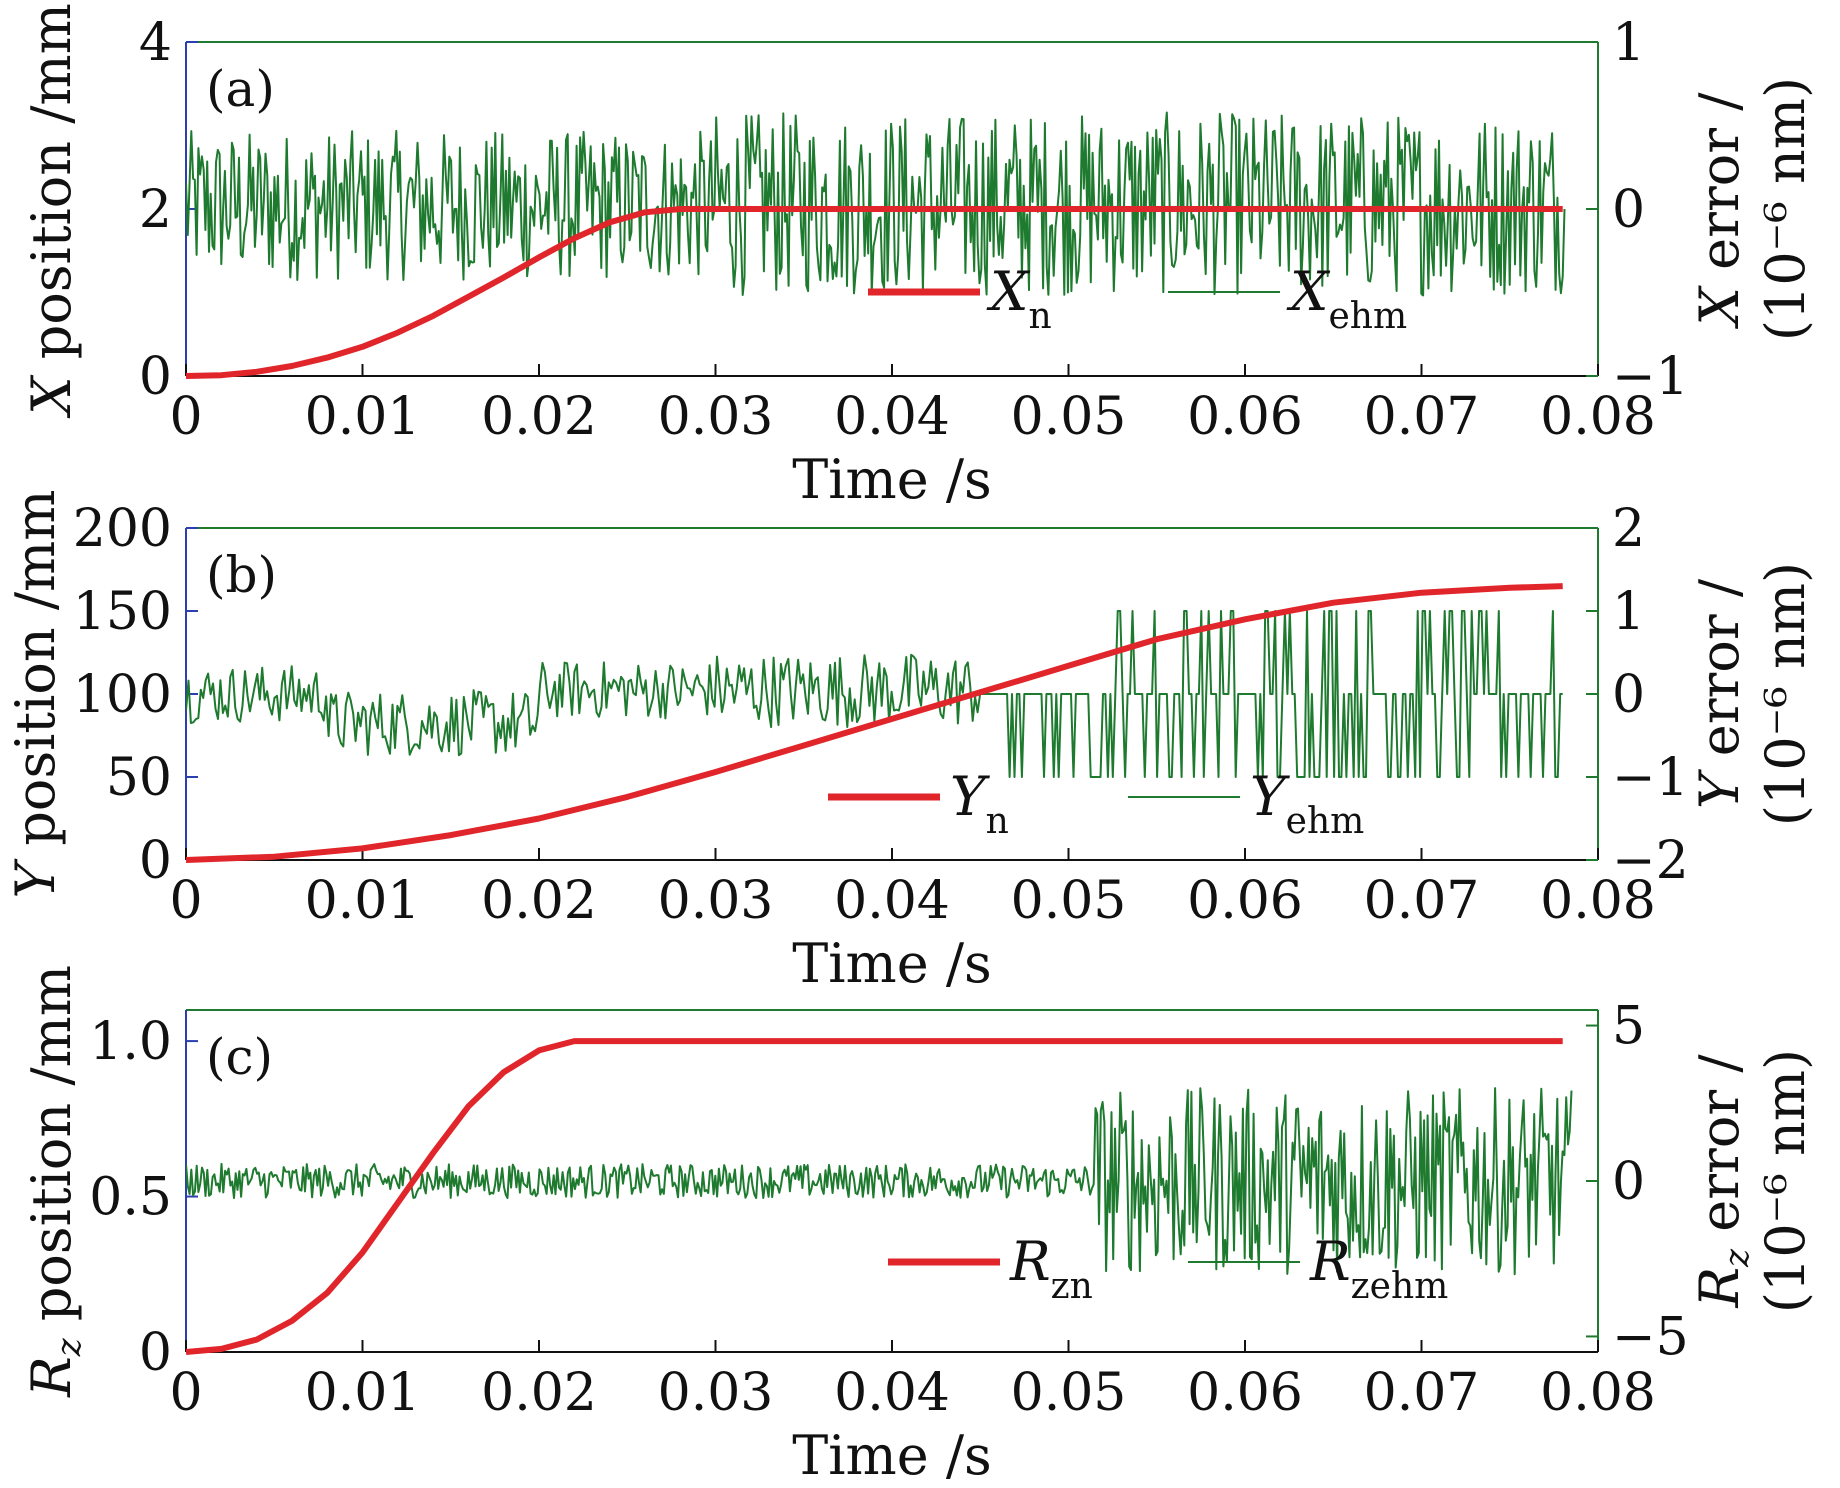  I want to click on legend-label-sub: zn, so click(1072, 1286).